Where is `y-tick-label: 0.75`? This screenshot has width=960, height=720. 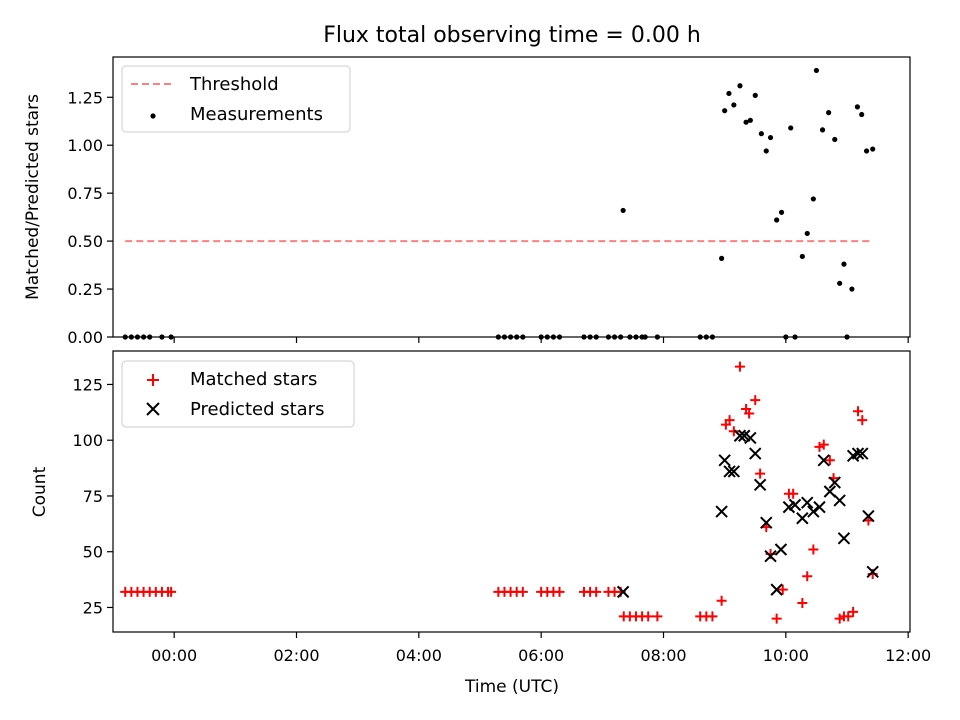
y-tick-label: 0.75 is located at coordinates (85, 193).